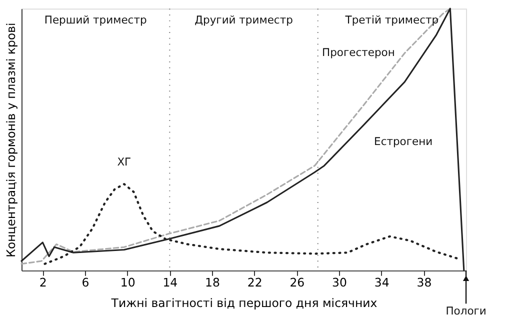 Image resolution: width=510 pixels, height=333 pixels. I want to click on x-tick-label: 26, so click(297, 283).